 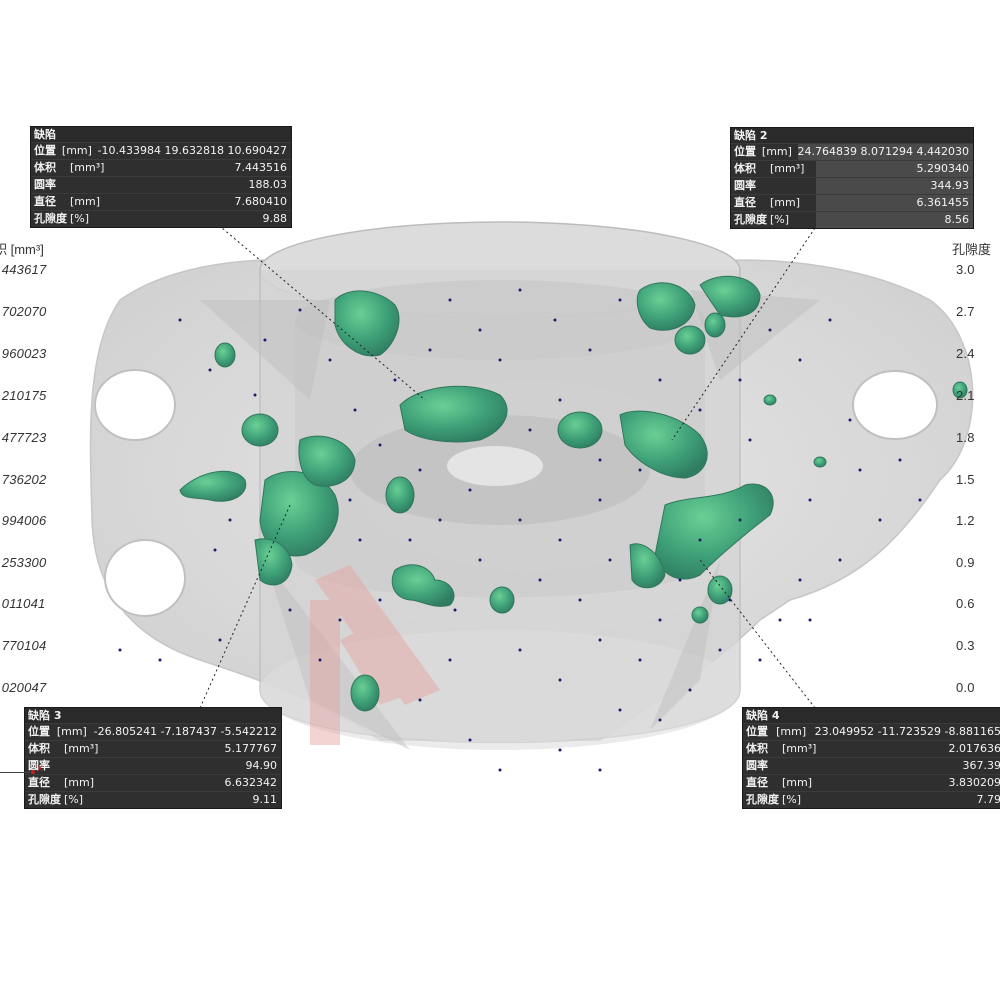 I want to click on porosity-scale-tick: 1.5, so click(x=965, y=479).